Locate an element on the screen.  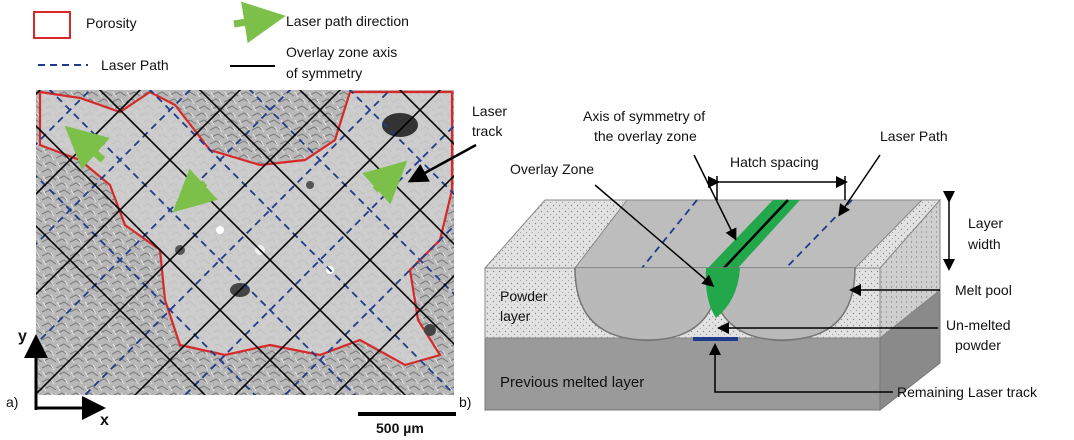
remaining-track-label: Remaining Laser track is located at coordinates (967, 392).